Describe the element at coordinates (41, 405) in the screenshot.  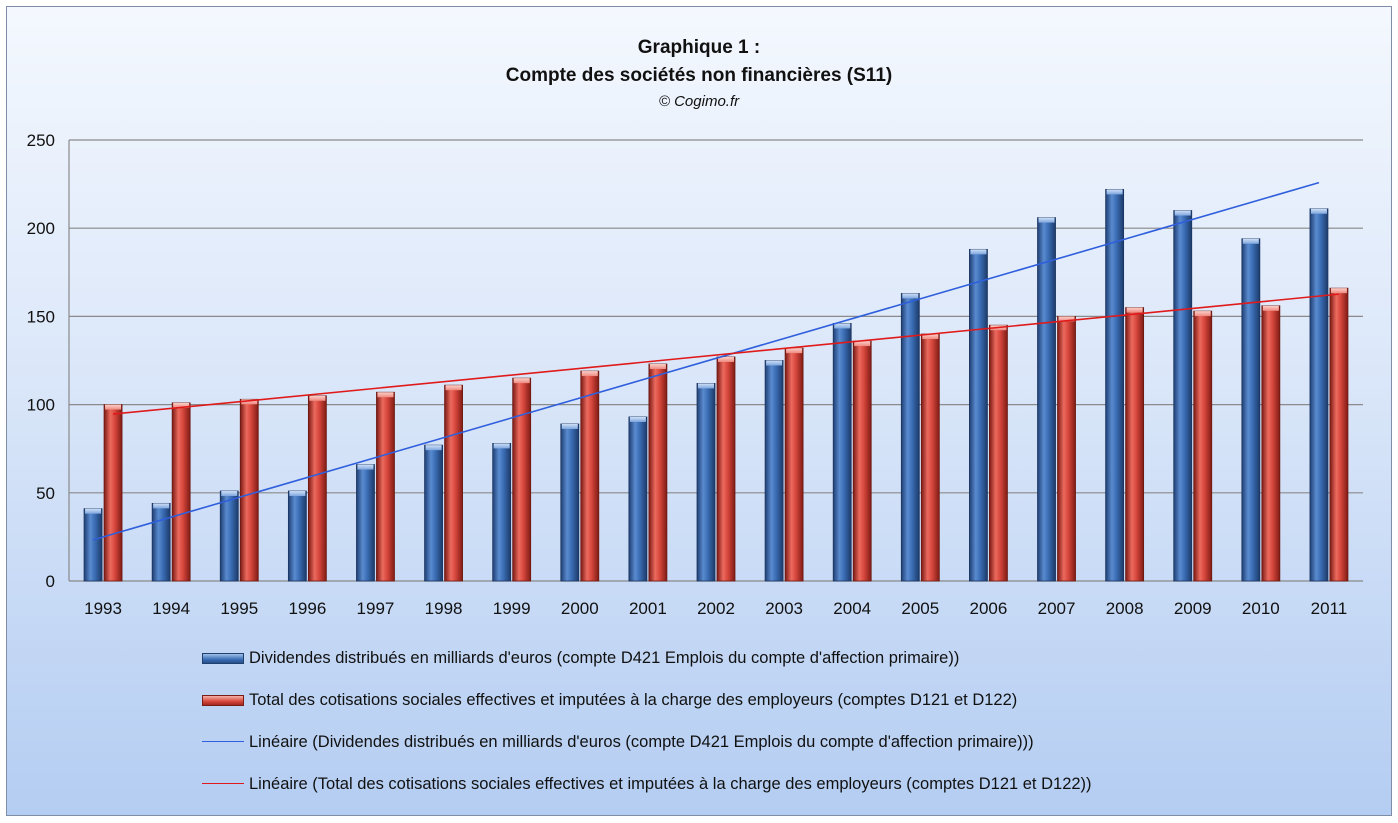
I see `y-tick-label: 100` at that location.